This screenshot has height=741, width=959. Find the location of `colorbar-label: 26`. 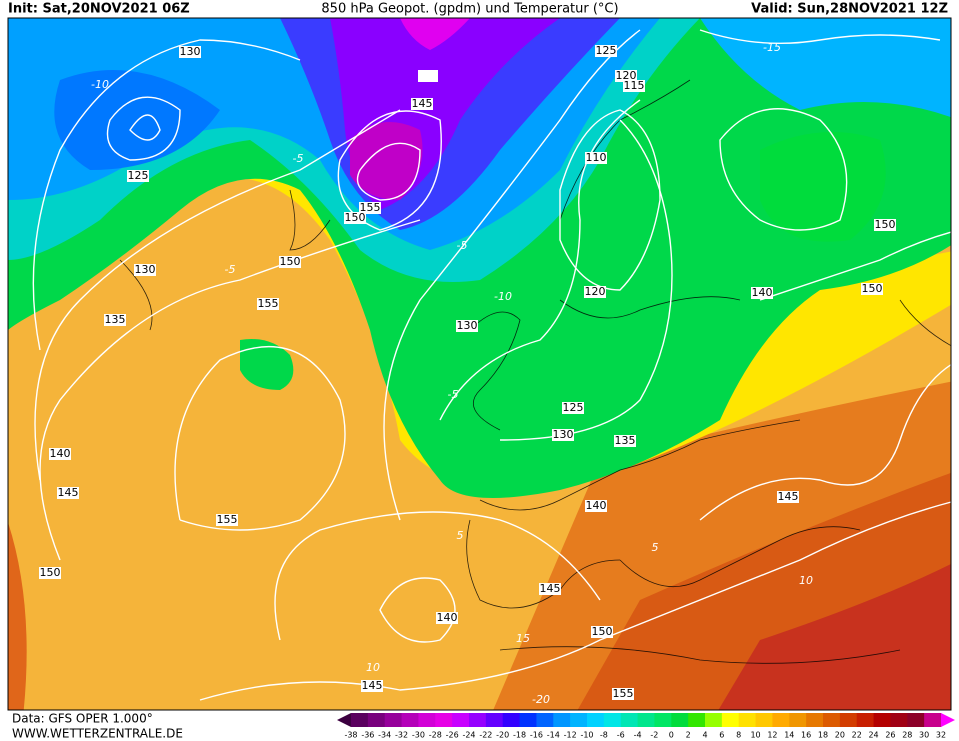

colorbar-label: 26 is located at coordinates (890, 735).